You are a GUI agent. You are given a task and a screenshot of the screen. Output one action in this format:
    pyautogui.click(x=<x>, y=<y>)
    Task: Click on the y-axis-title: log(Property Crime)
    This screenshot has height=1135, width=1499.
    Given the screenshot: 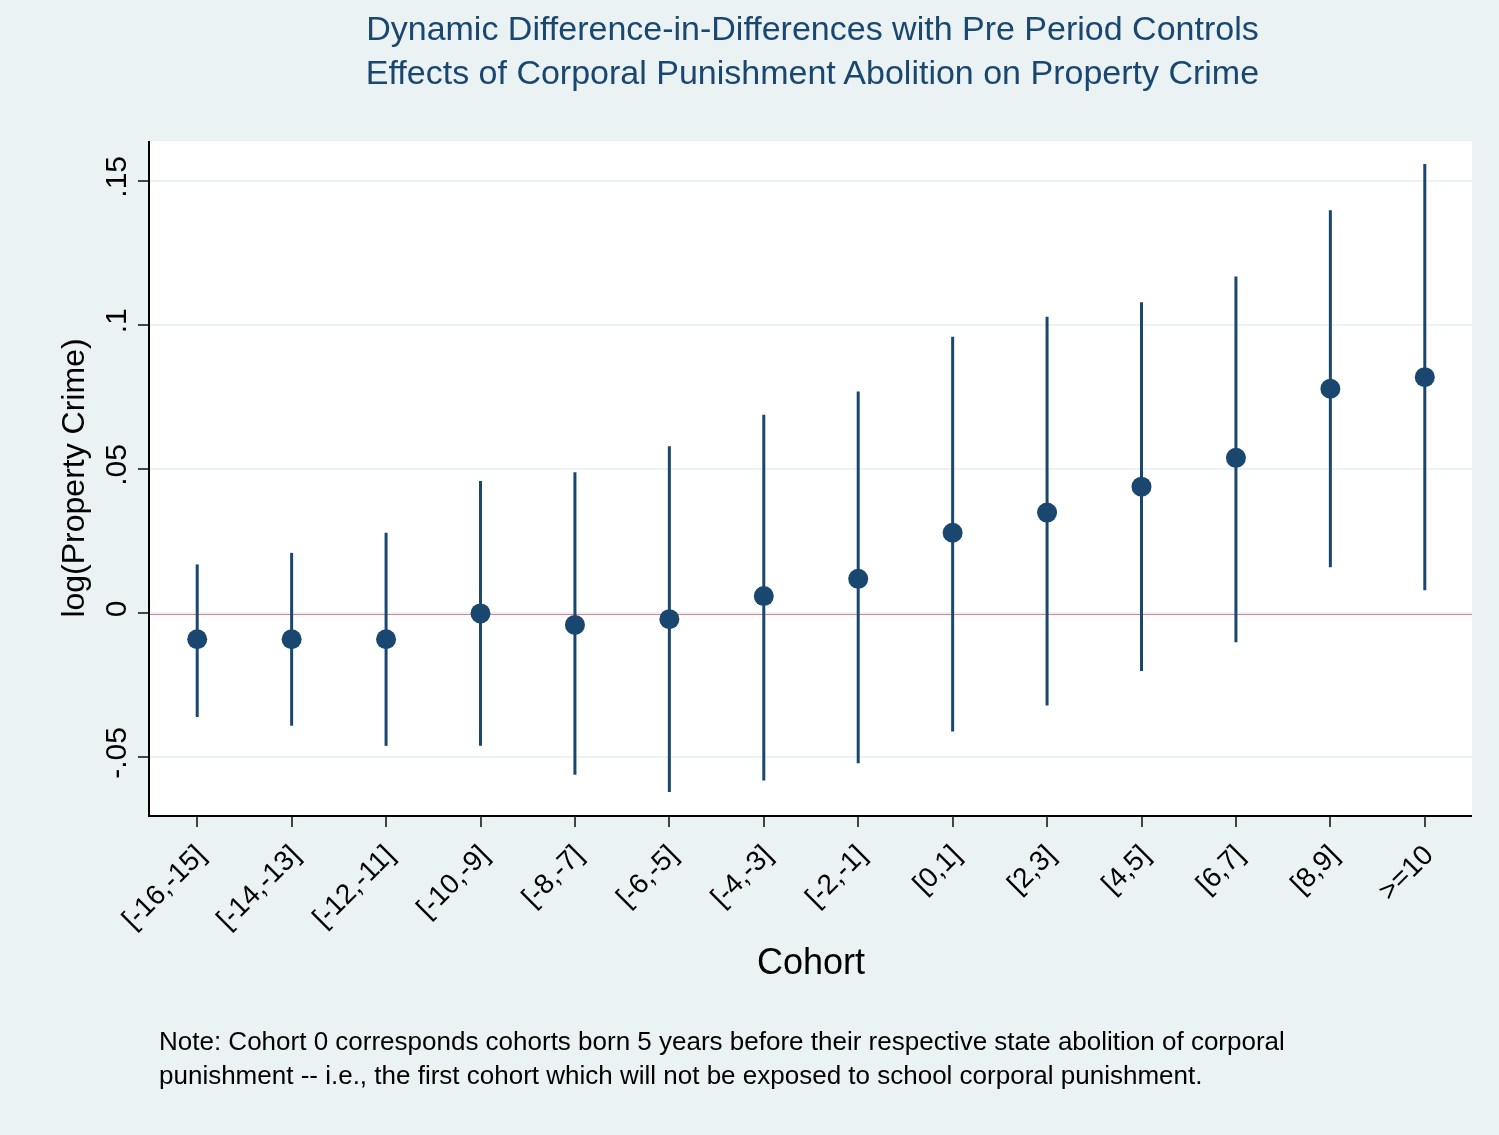 What is the action you would take?
    pyautogui.click(x=72, y=478)
    